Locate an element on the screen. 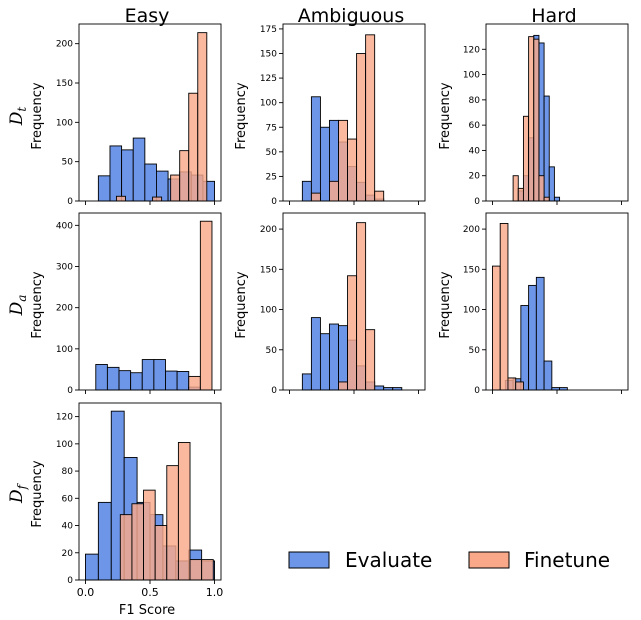  ytick-label: 400 is located at coordinates (64, 226).